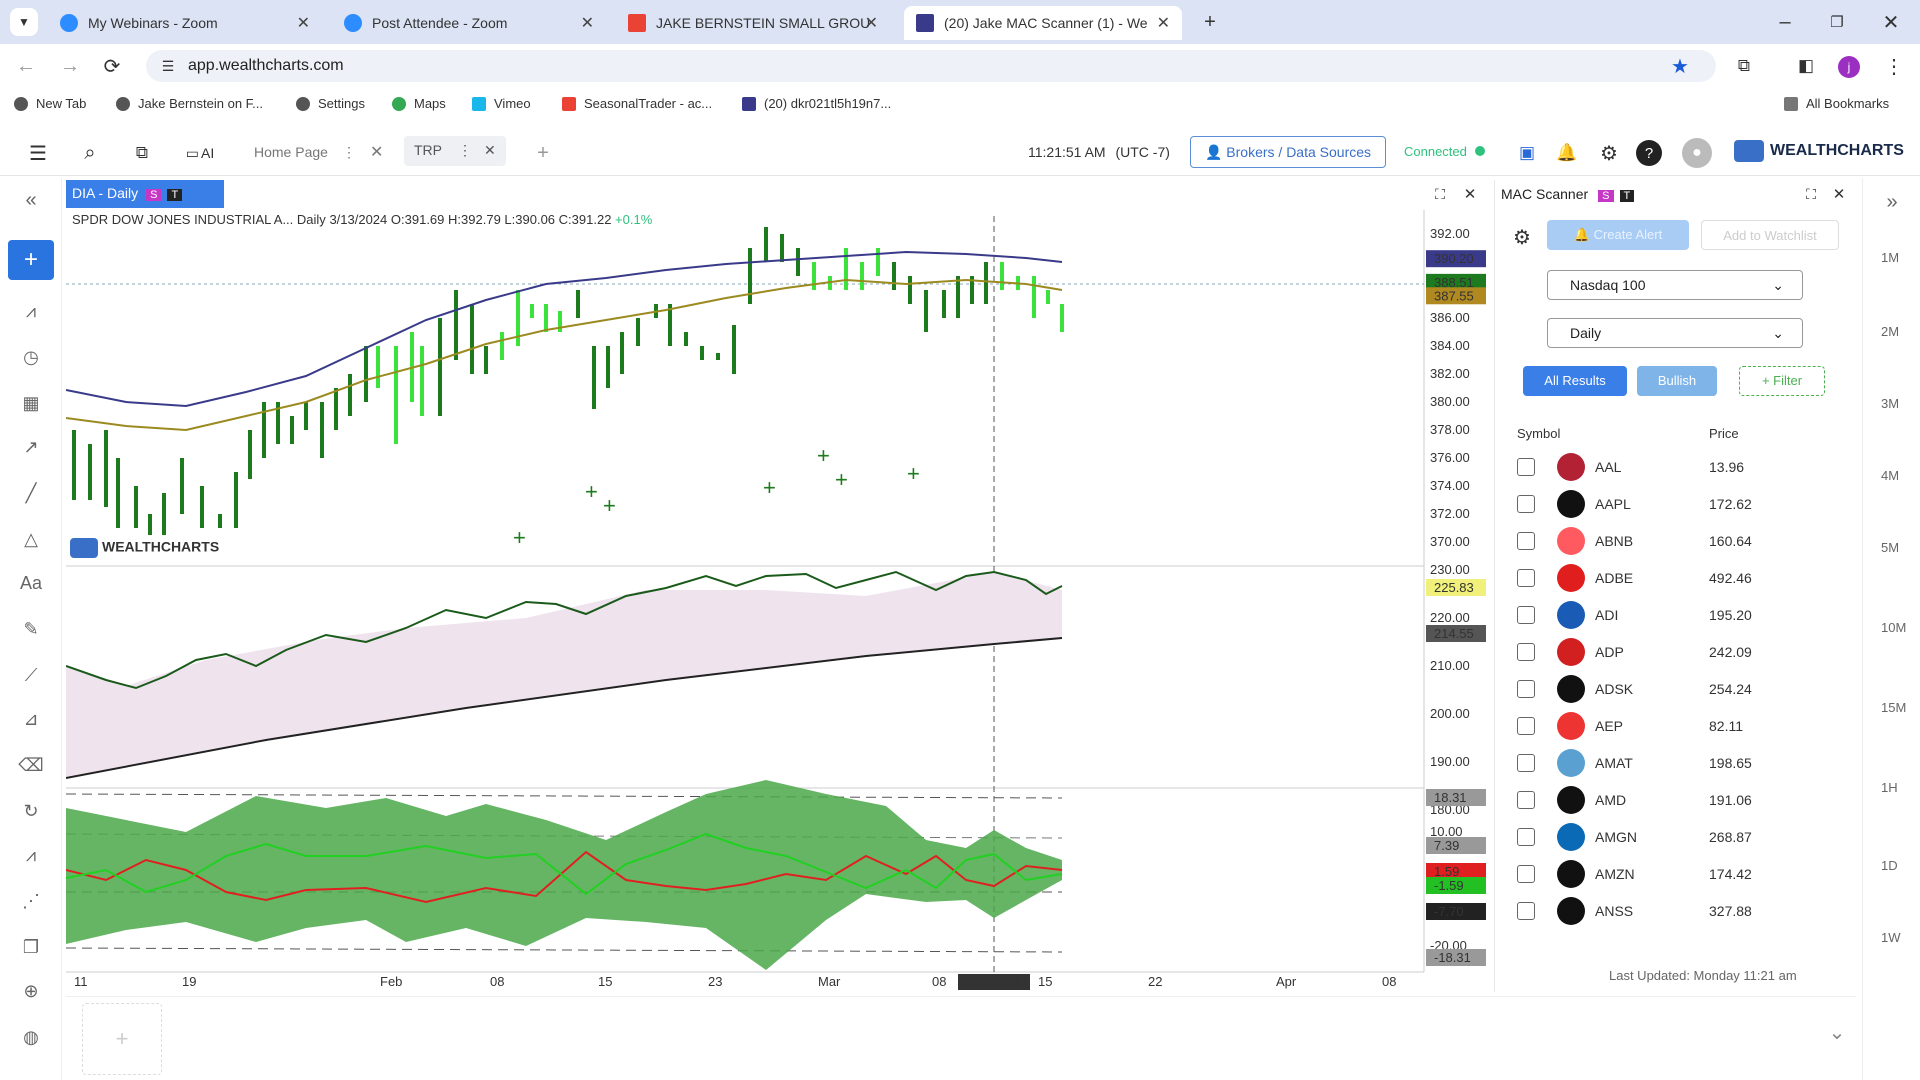  Describe the element at coordinates (1837, 1032) in the screenshot. I see `collapse-bottom-icon: ⌄` at that location.